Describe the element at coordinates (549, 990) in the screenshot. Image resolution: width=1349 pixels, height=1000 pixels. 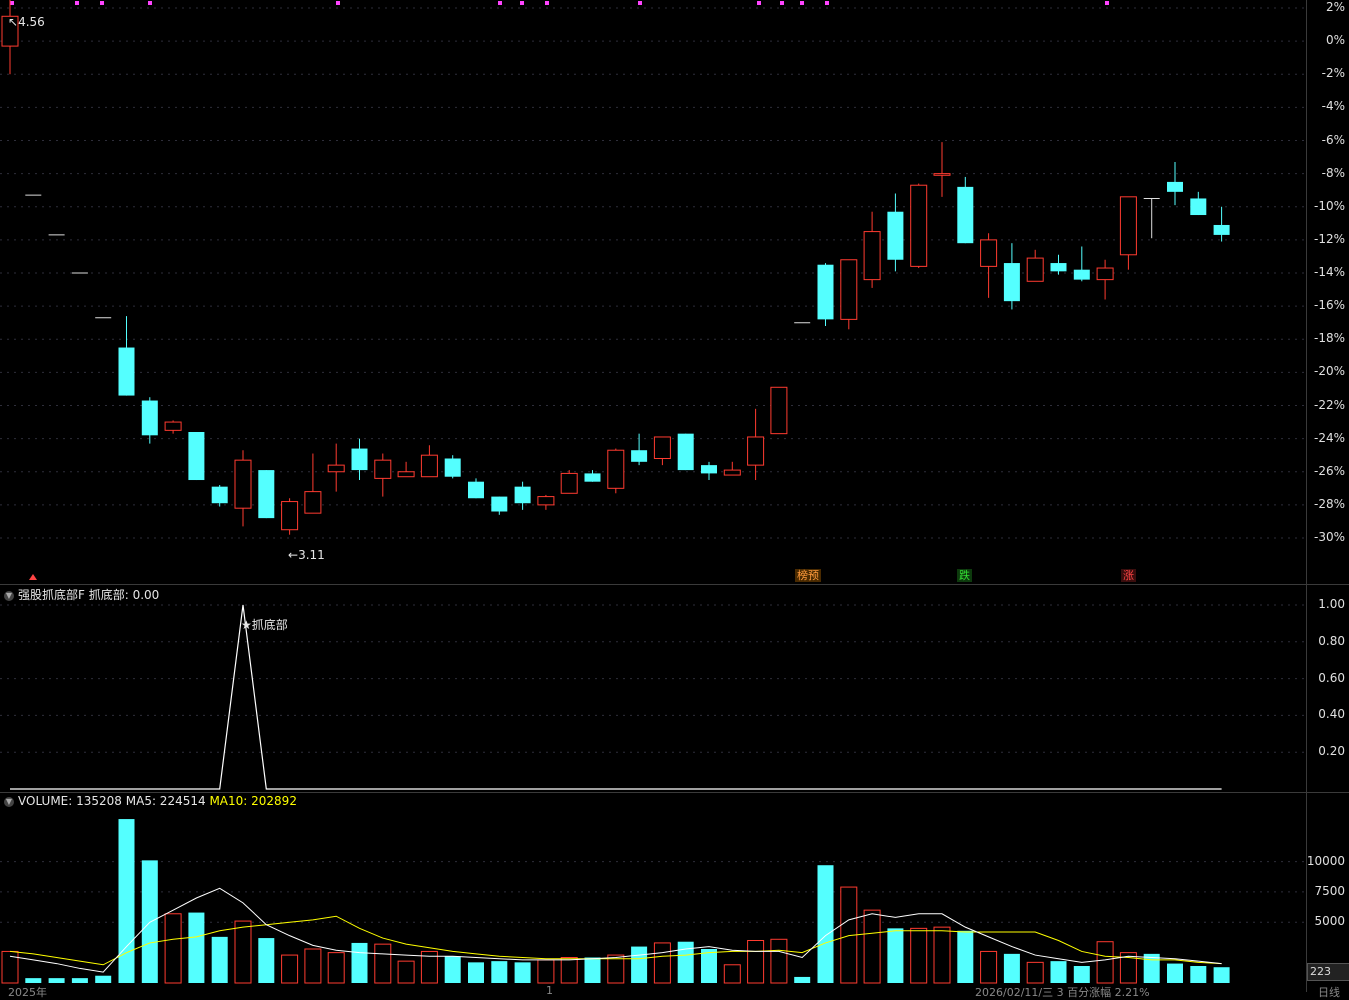
I see `date-mid-label: 1` at that location.